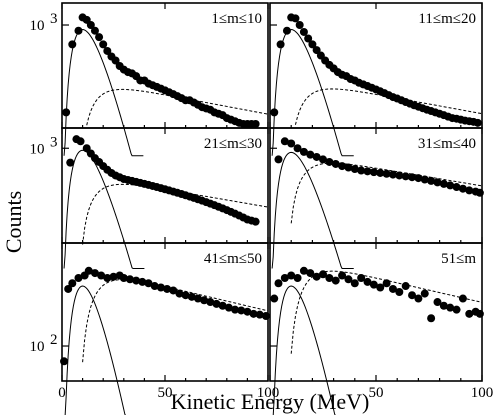 Image resolution: width=496 pixels, height=415 pixels. What do you see at coordinates (458, 259) in the screenshot?
I see `panel-label: 51≤m` at bounding box center [458, 259].